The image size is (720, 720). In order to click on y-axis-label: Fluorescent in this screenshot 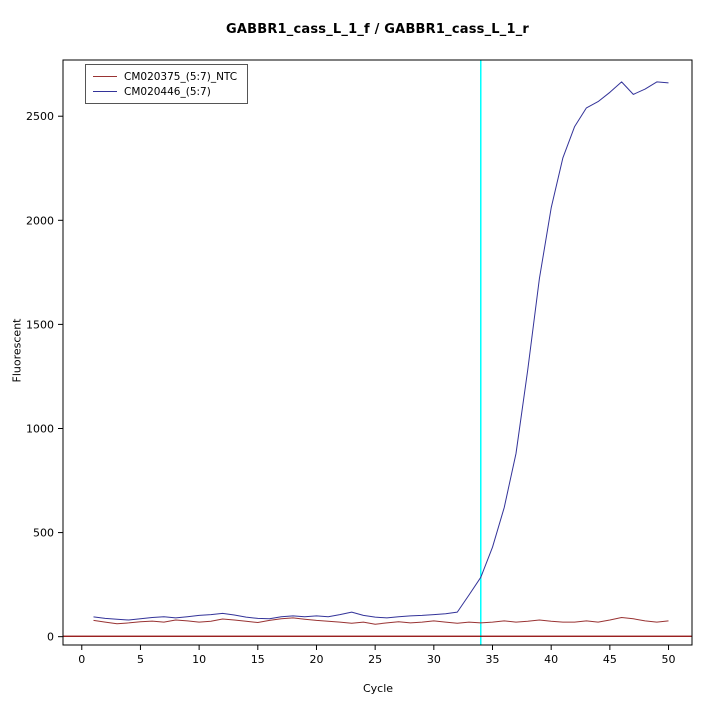, I will do `click(17, 350)`.